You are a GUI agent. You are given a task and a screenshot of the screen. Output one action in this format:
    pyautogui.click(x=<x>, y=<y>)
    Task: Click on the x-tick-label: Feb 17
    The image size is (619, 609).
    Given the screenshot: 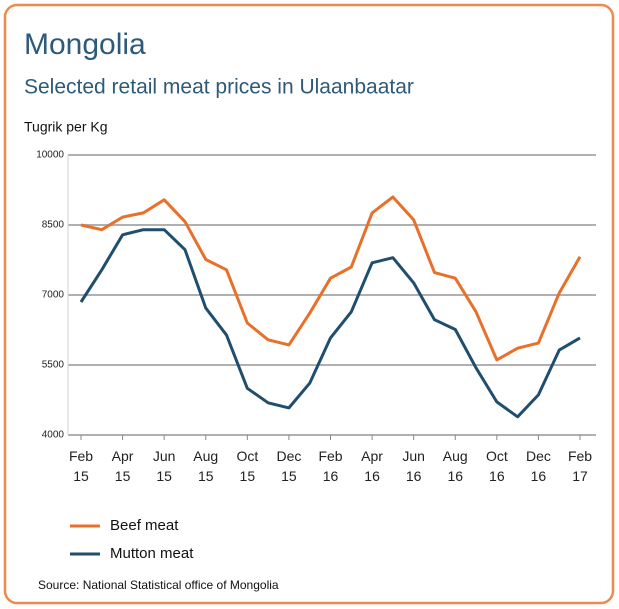 What is the action you would take?
    pyautogui.click(x=580, y=466)
    